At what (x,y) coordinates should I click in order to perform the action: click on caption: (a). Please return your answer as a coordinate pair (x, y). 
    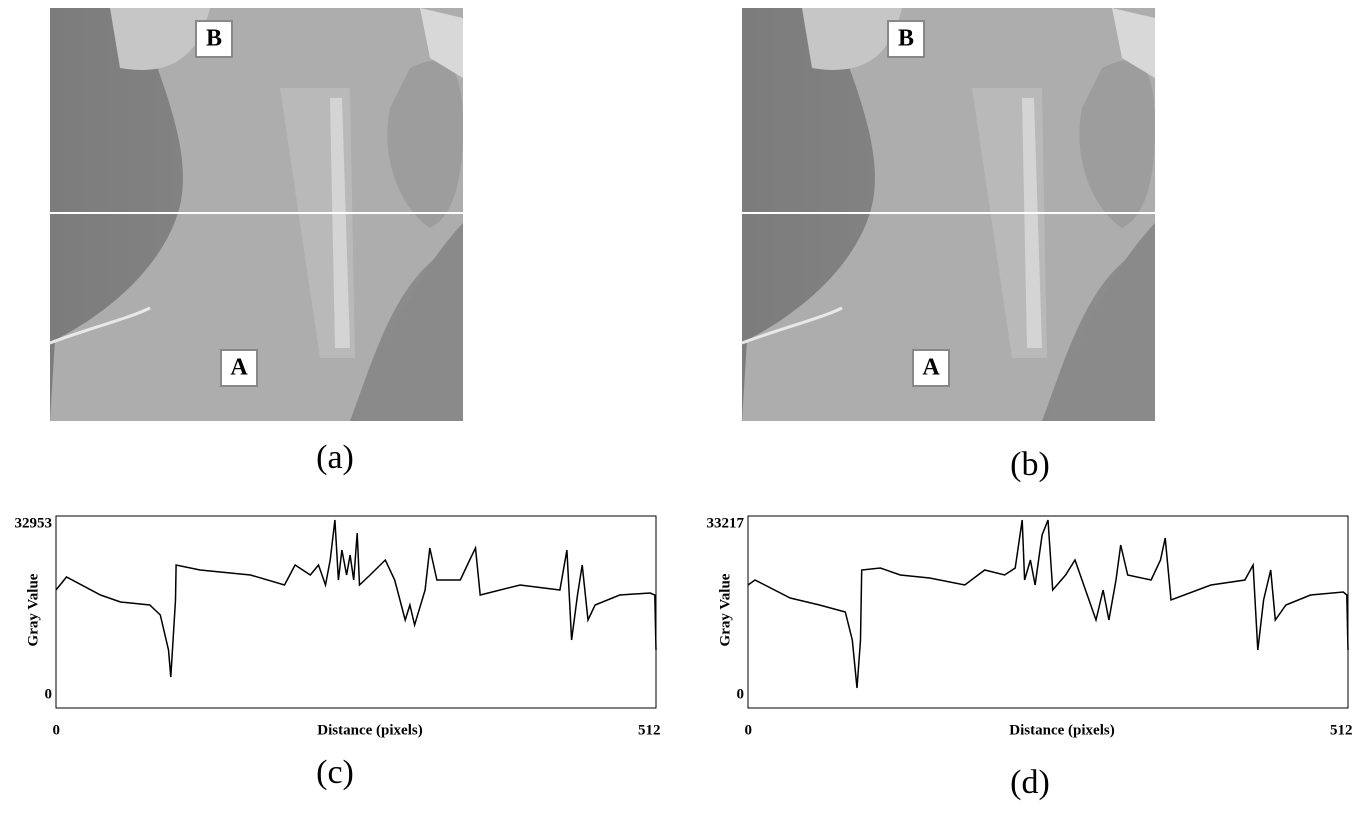
    Looking at the image, I should click on (335, 457).